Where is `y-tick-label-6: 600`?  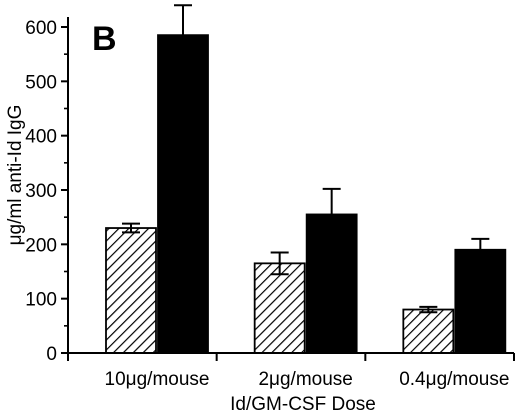 y-tick-label-6: 600 is located at coordinates (41, 28).